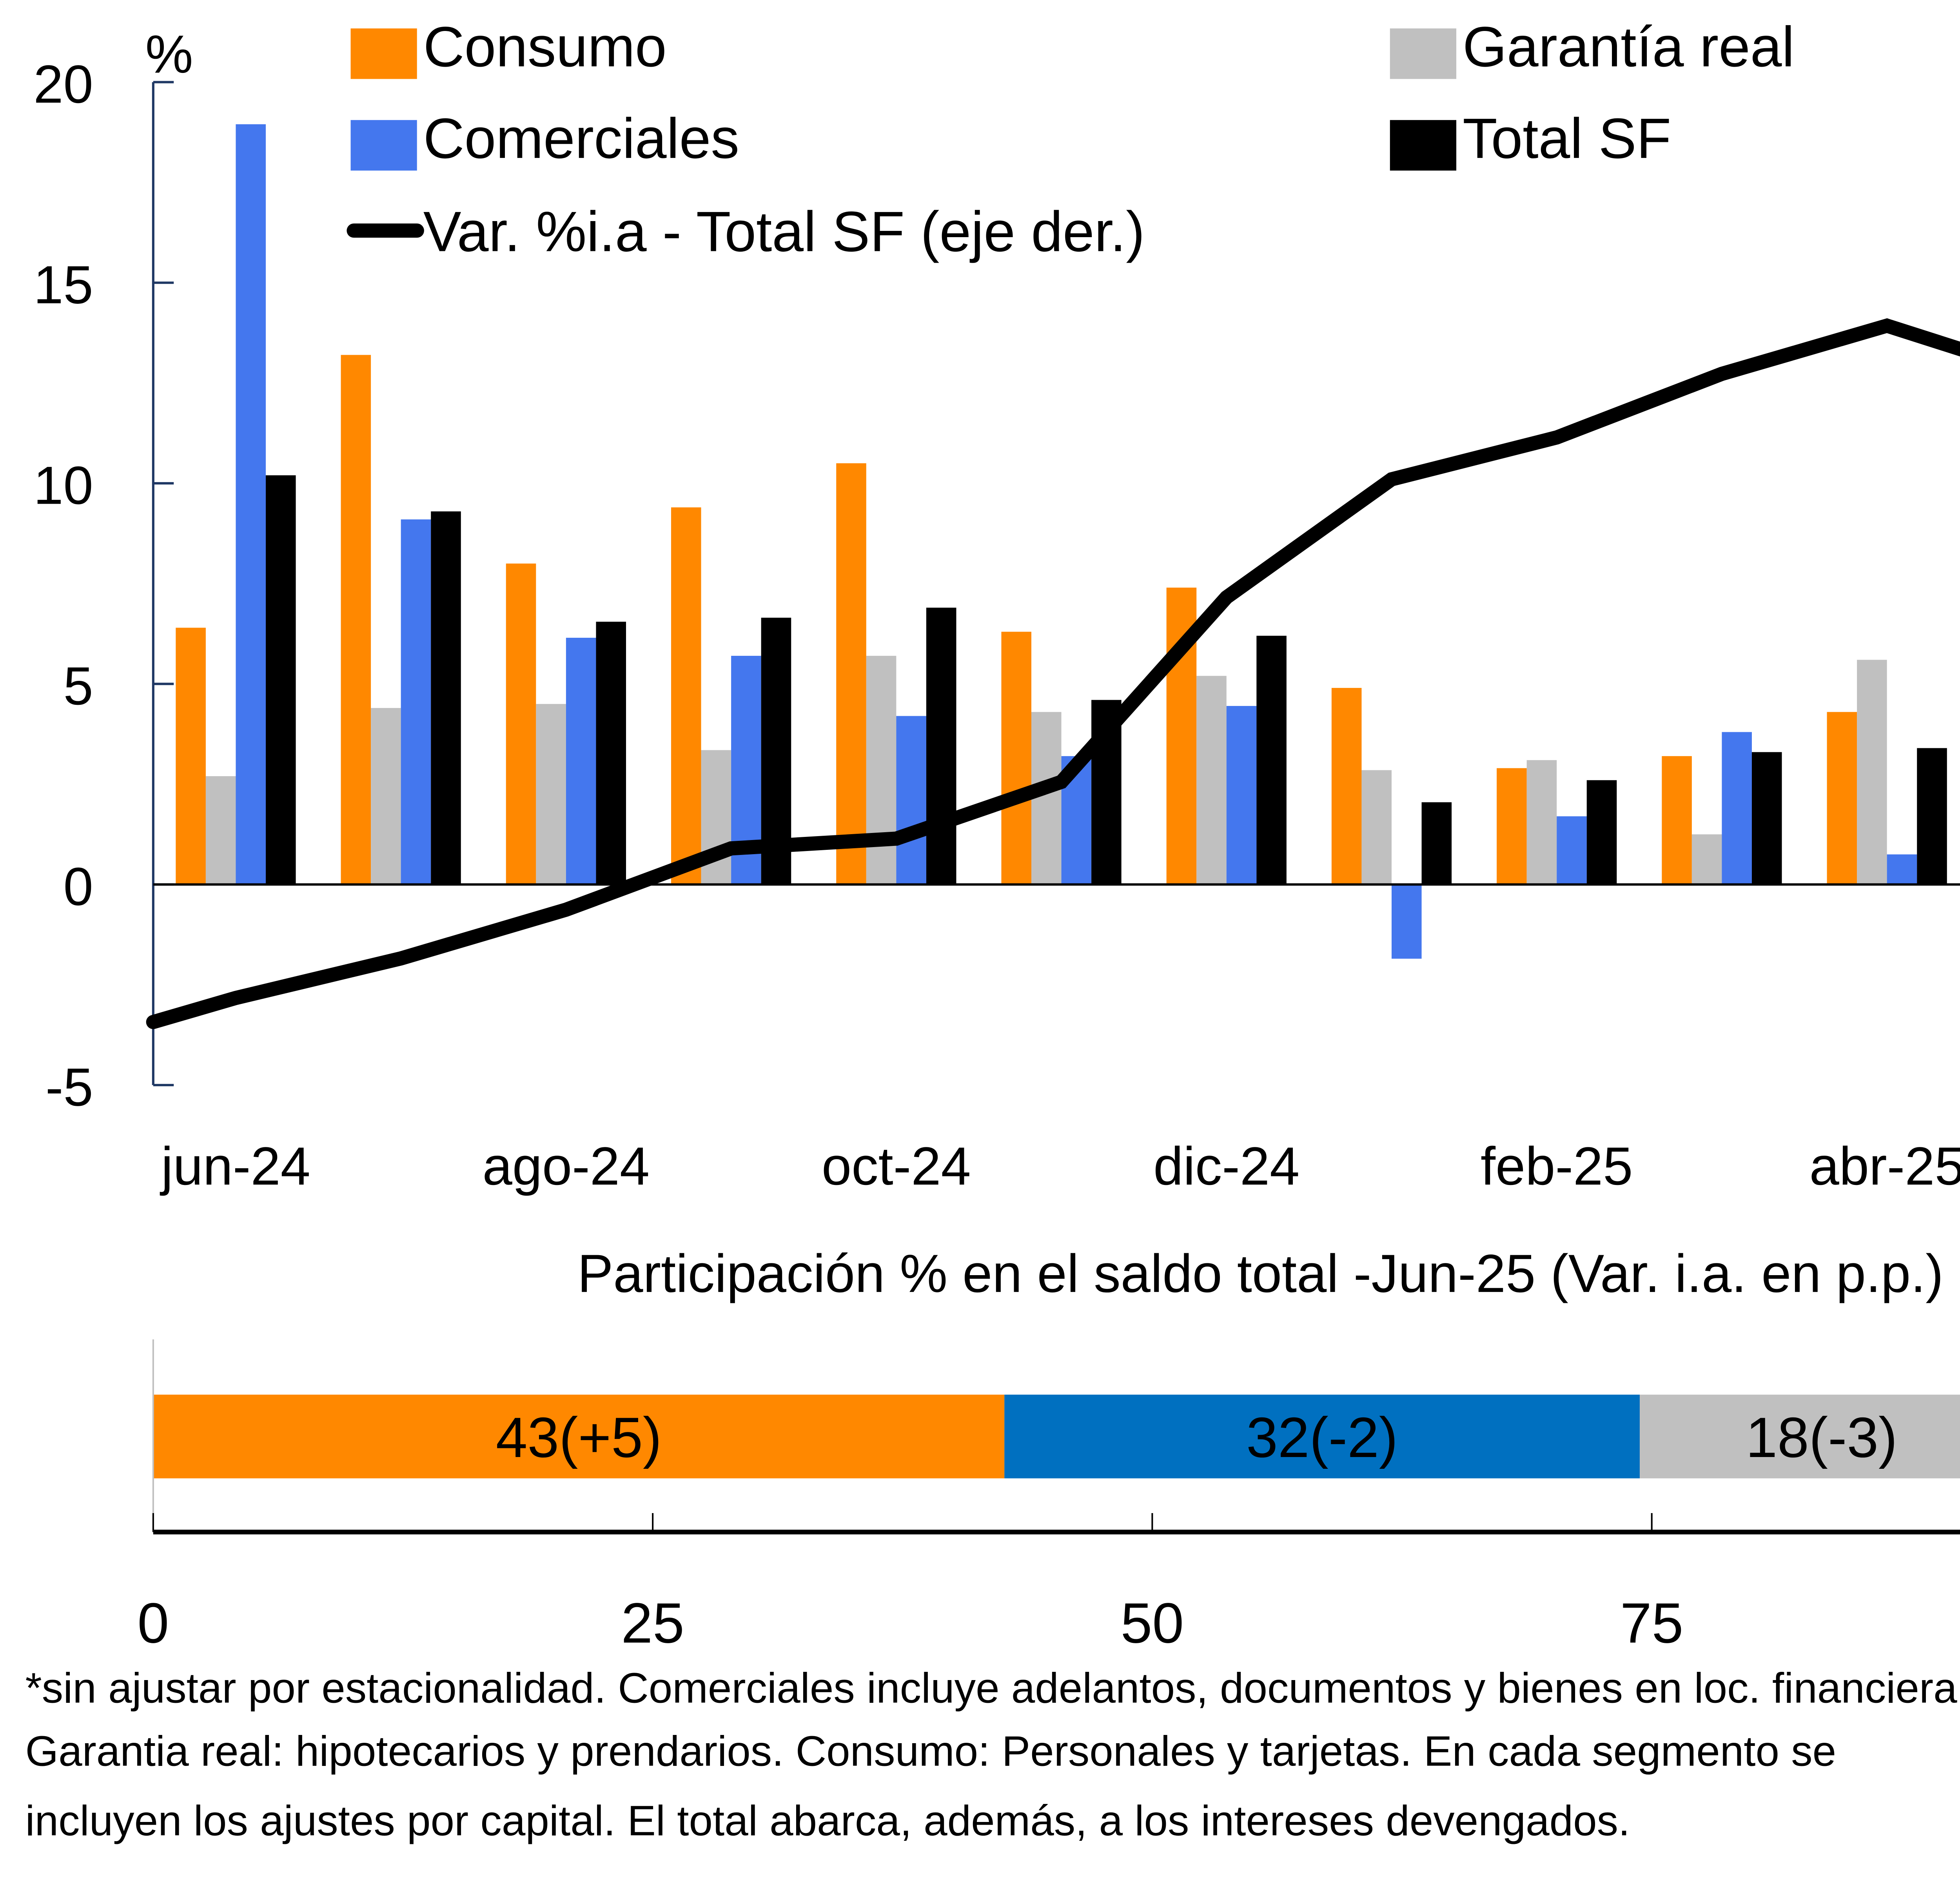 The image size is (1960, 1889). I want to click on left-tick-label: 15, so click(63, 285).